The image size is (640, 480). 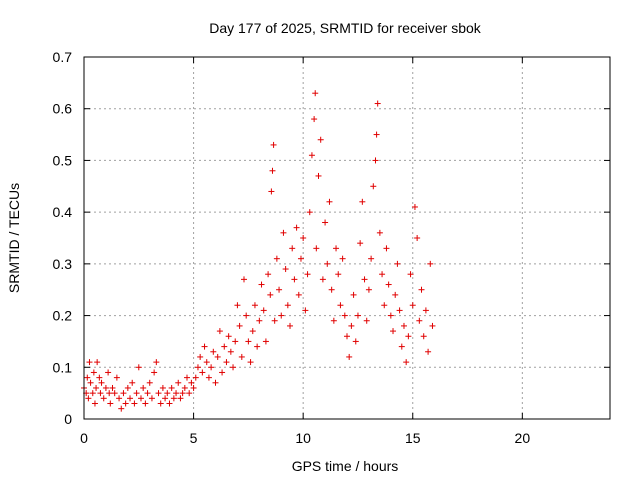 What do you see at coordinates (63, 160) in the screenshot?
I see `y-tick-label: 0.5` at bounding box center [63, 160].